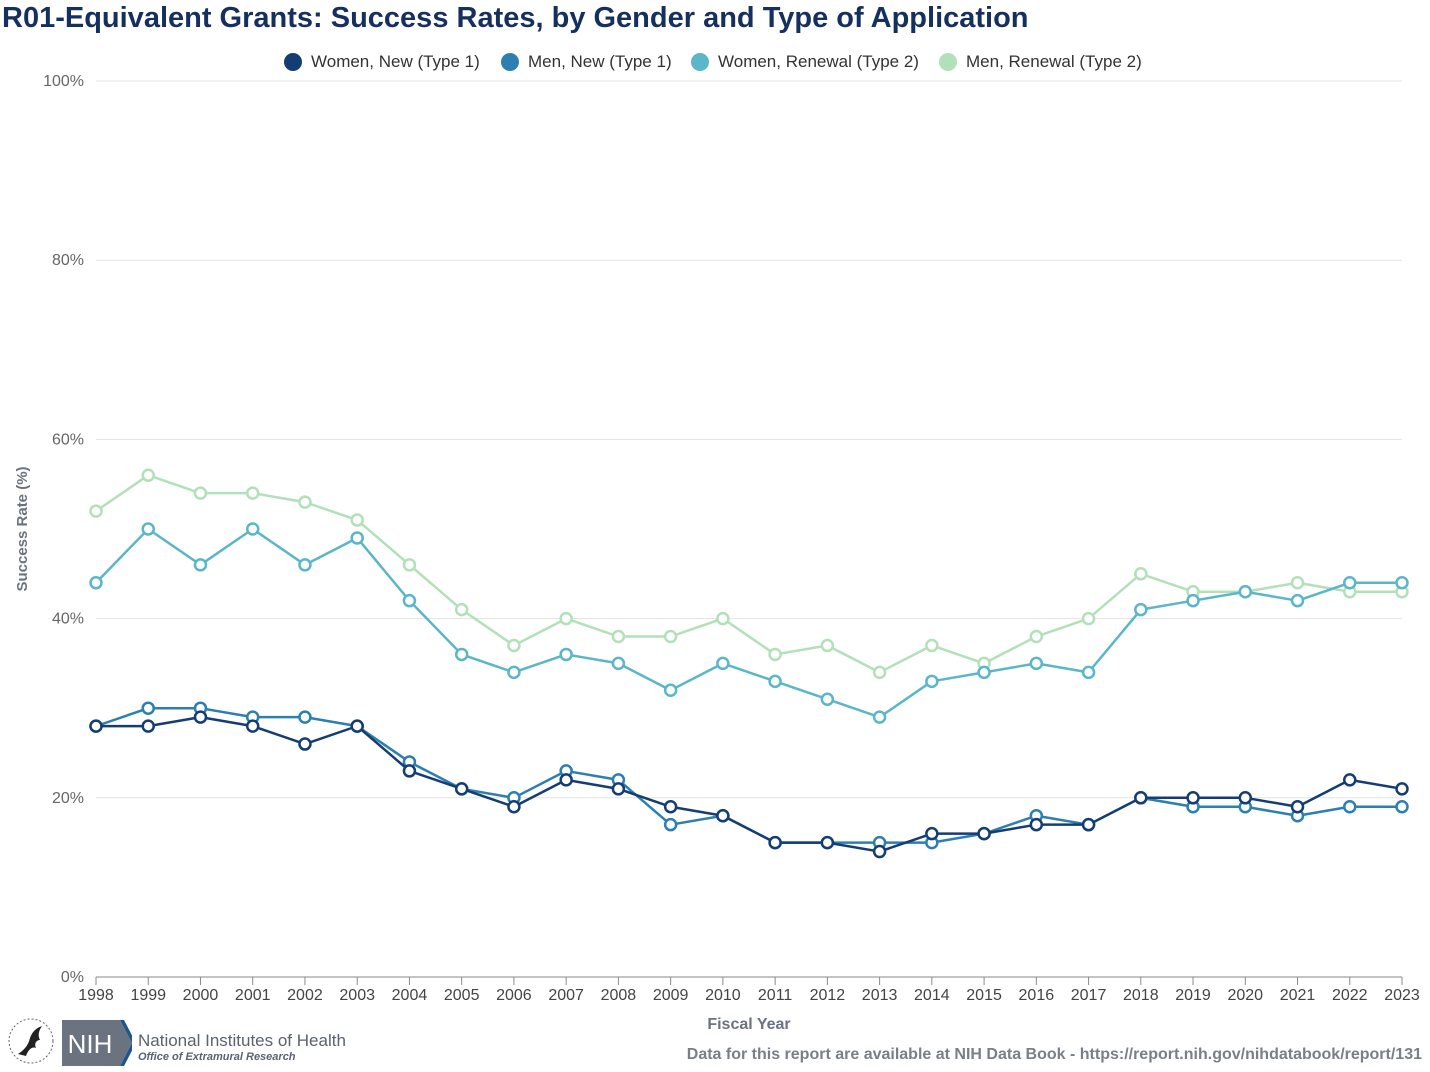  I want to click on x-tick-label: 1999, so click(148, 995).